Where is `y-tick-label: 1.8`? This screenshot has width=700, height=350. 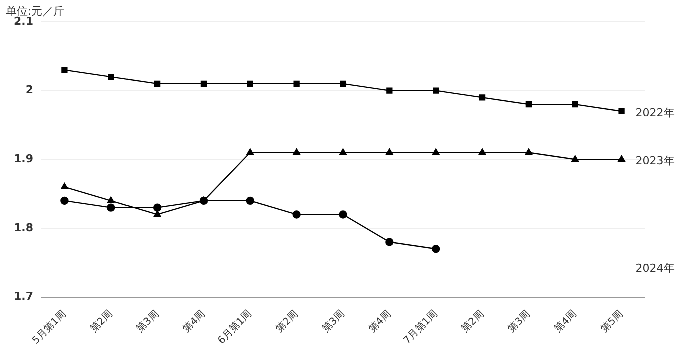
y-tick-label: 1.8 is located at coordinates (24, 227).